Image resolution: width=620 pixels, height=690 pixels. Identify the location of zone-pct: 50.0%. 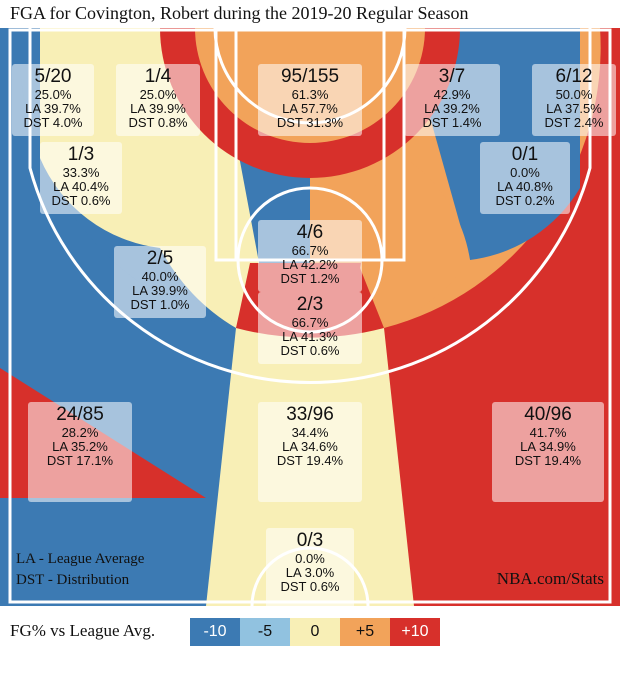
(574, 94).